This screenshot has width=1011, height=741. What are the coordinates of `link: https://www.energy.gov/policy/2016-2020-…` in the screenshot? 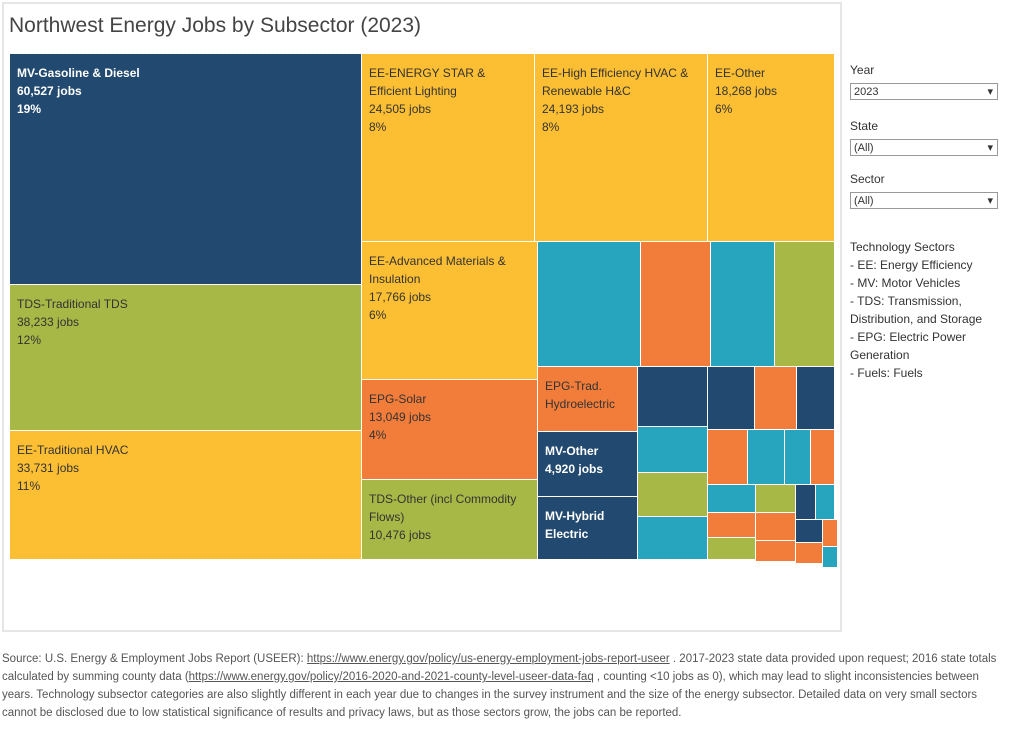 It's located at (391, 677).